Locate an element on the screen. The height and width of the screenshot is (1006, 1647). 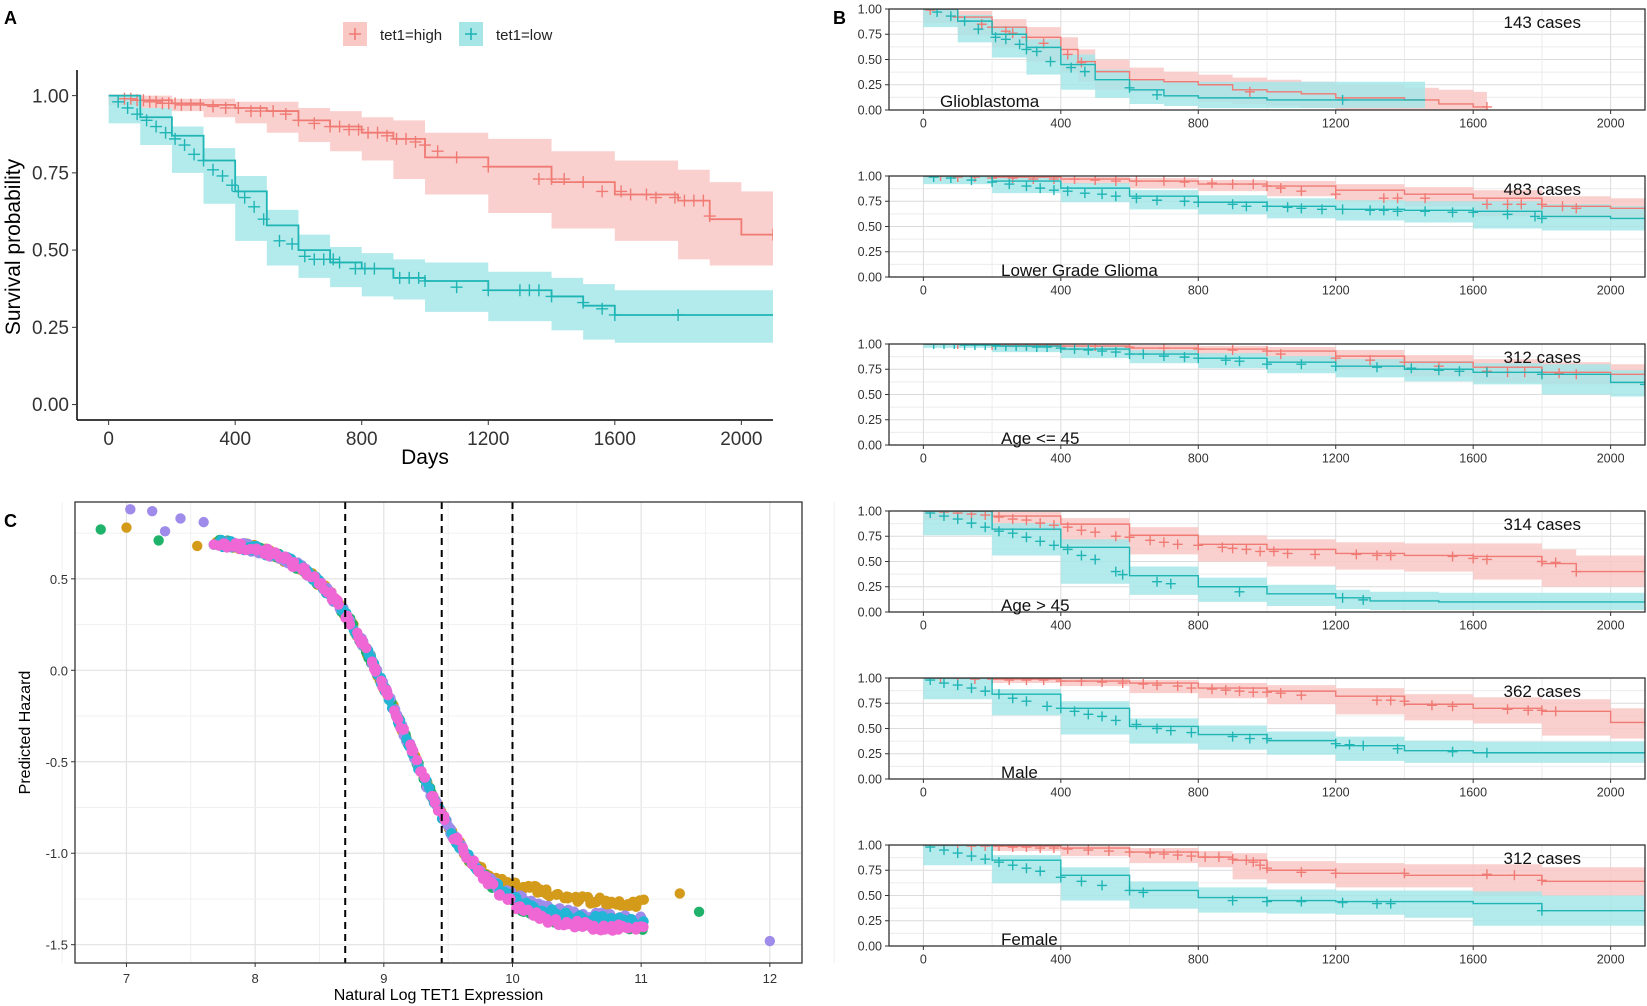
subgroup-label: Age <= 45 is located at coordinates (1040, 438).